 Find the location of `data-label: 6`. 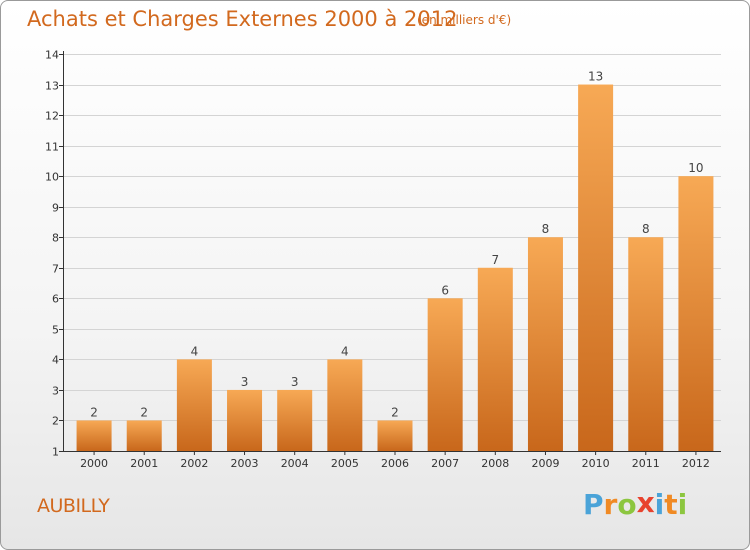

data-label: 6 is located at coordinates (445, 290).